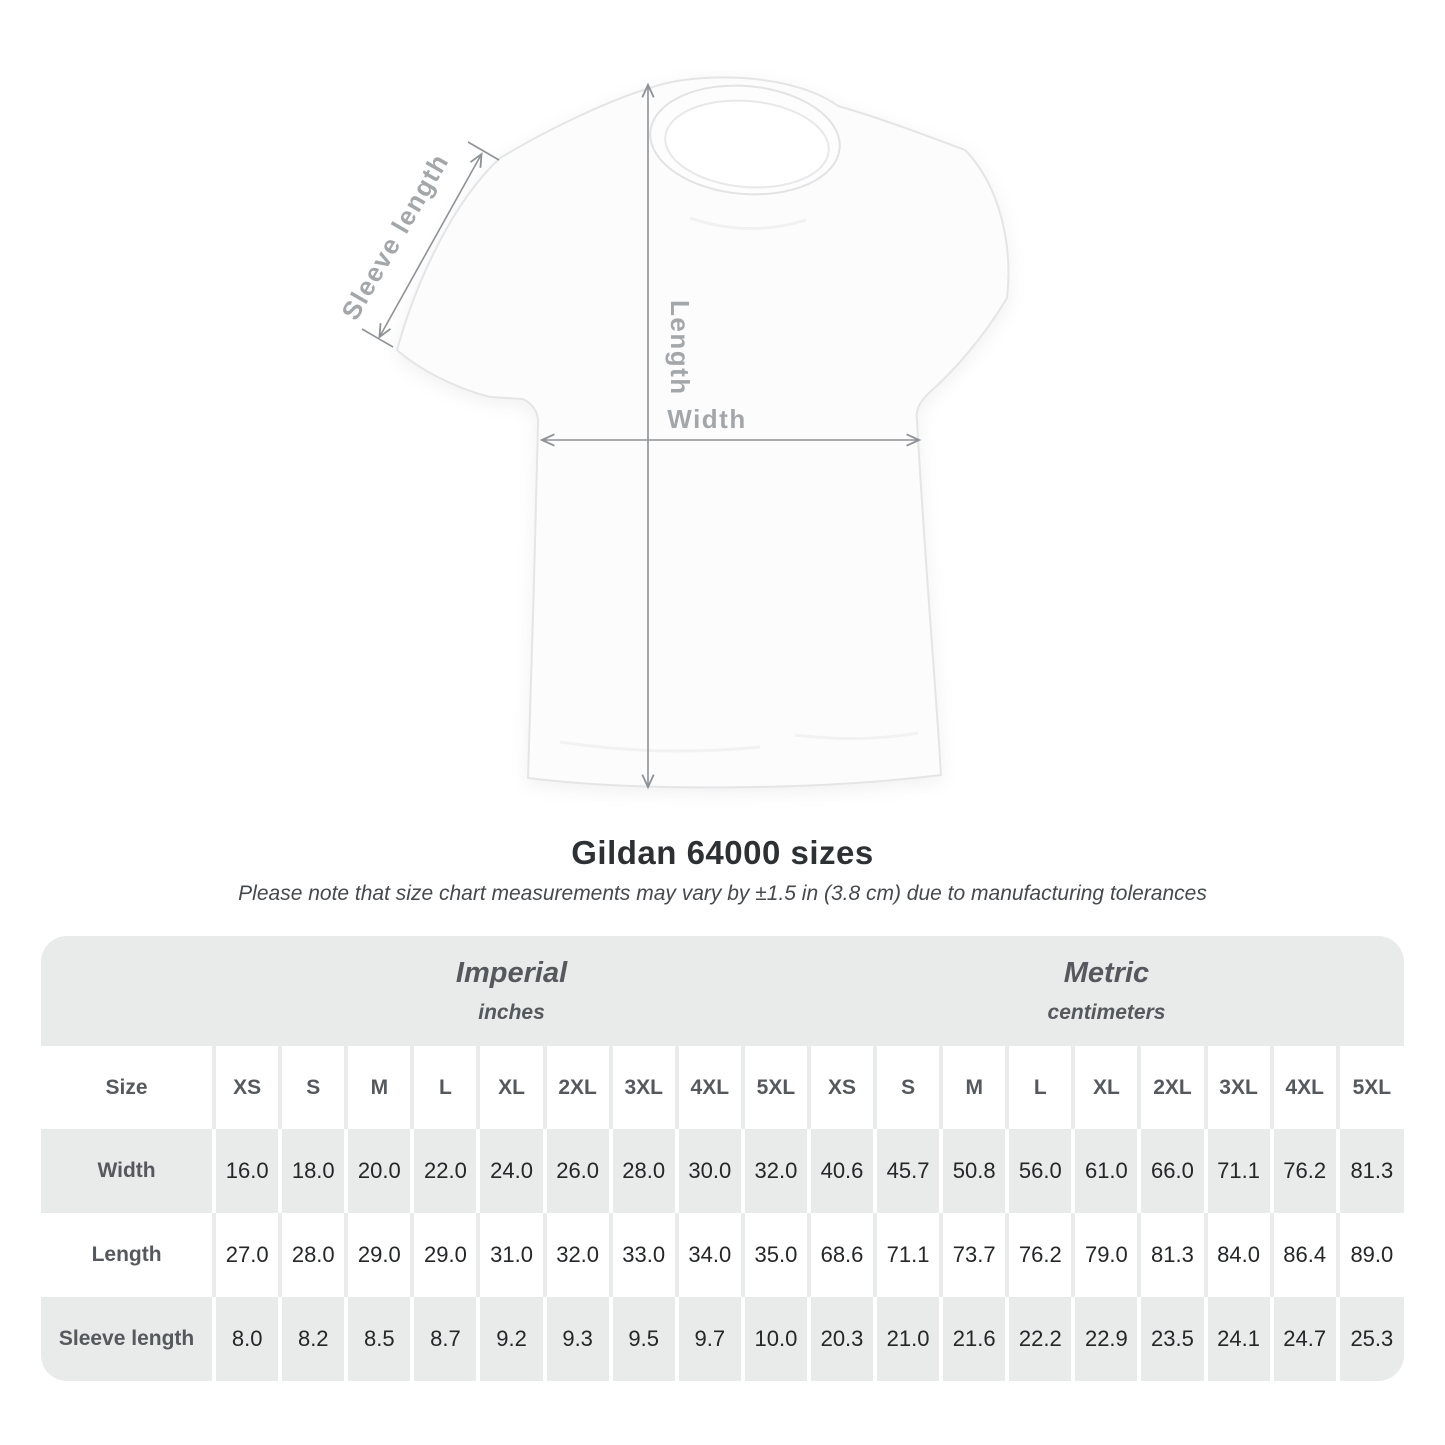  What do you see at coordinates (1171, 1339) in the screenshot?
I see `sleeve-length-value-cell: 23.5` at bounding box center [1171, 1339].